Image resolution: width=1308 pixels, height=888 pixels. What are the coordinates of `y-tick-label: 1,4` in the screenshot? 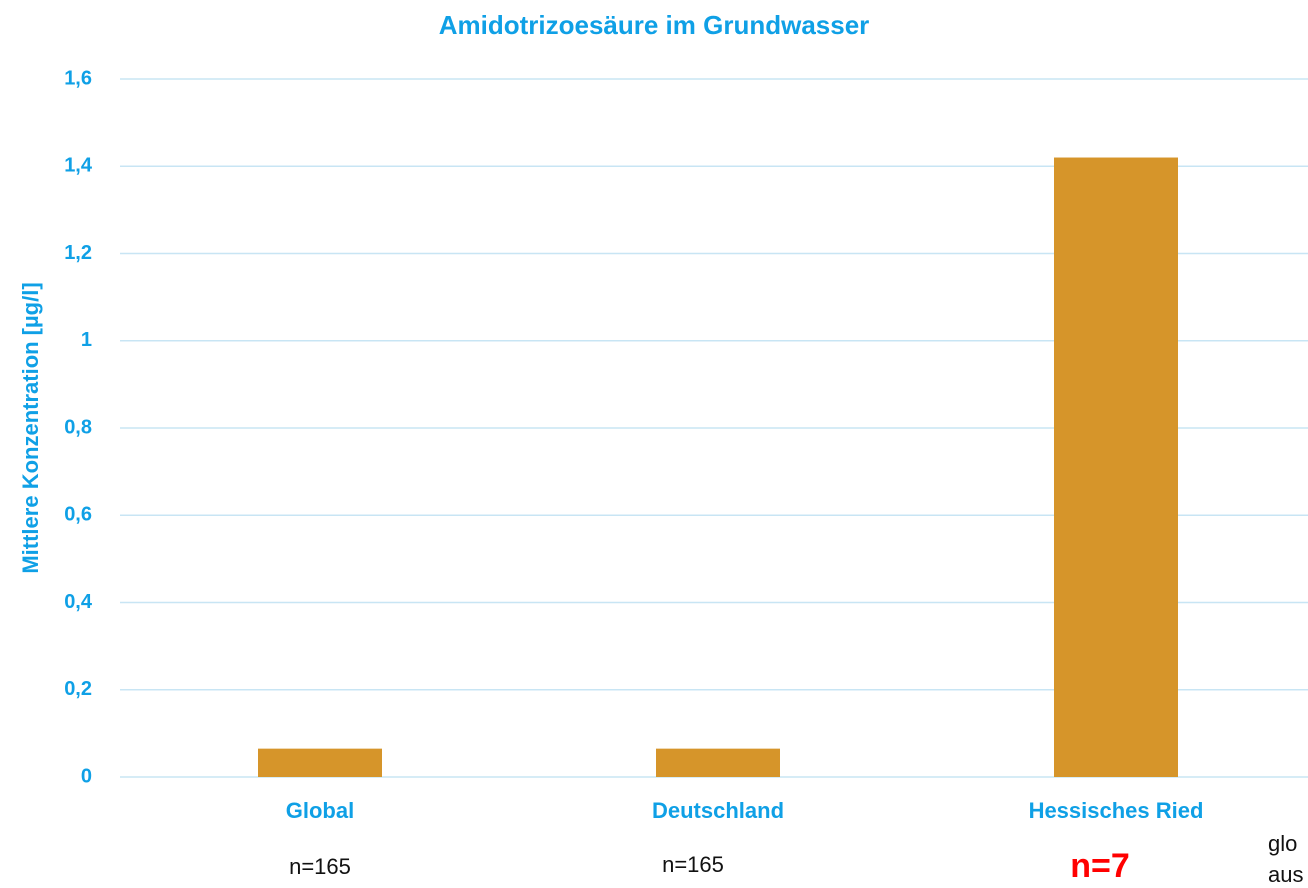 It's located at (78, 166).